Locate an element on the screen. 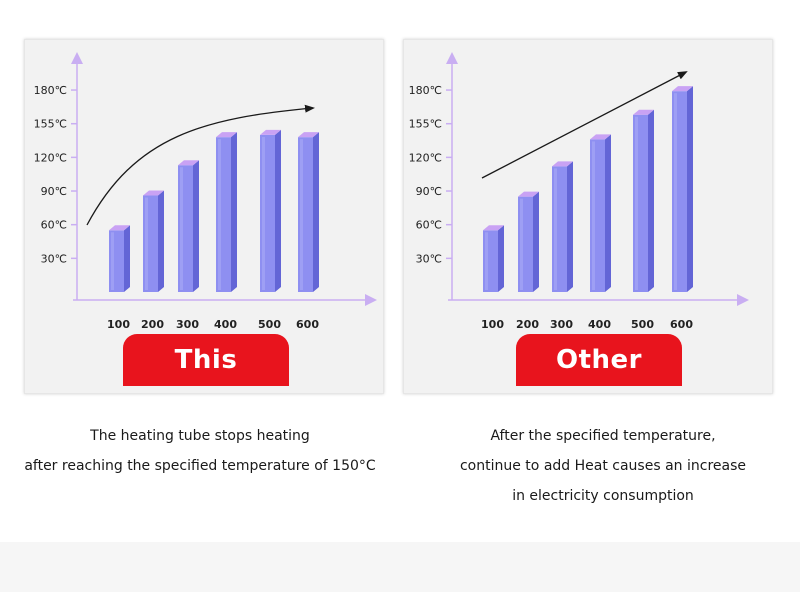 This screenshot has height=592, width=800. caption-other-line-1: After the specified temperature, is located at coordinates (603, 436).